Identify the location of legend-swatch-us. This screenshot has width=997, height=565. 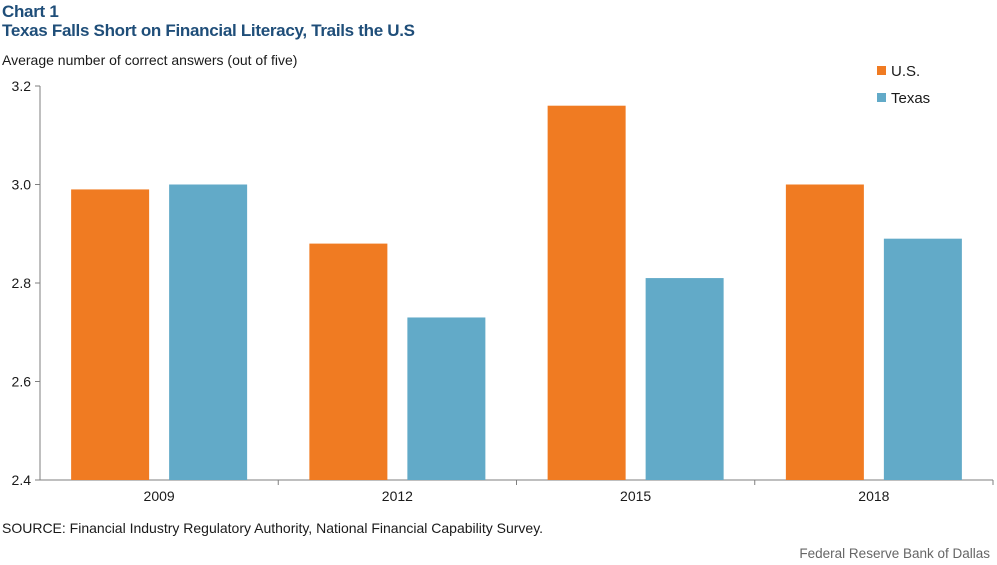
(881, 70).